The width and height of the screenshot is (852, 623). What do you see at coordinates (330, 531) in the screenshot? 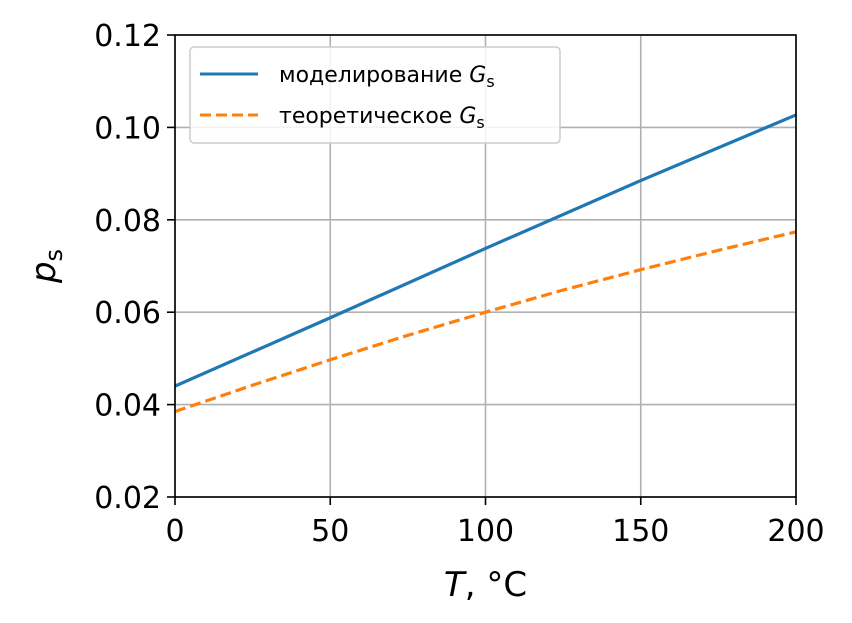
I see `x-tick-label: 50` at bounding box center [330, 531].